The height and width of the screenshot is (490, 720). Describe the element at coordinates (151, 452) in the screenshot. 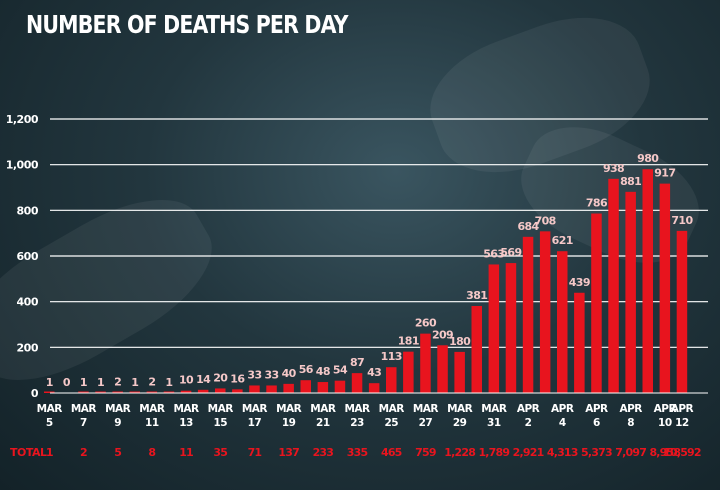

I see `cumulative-total-label: 8` at that location.